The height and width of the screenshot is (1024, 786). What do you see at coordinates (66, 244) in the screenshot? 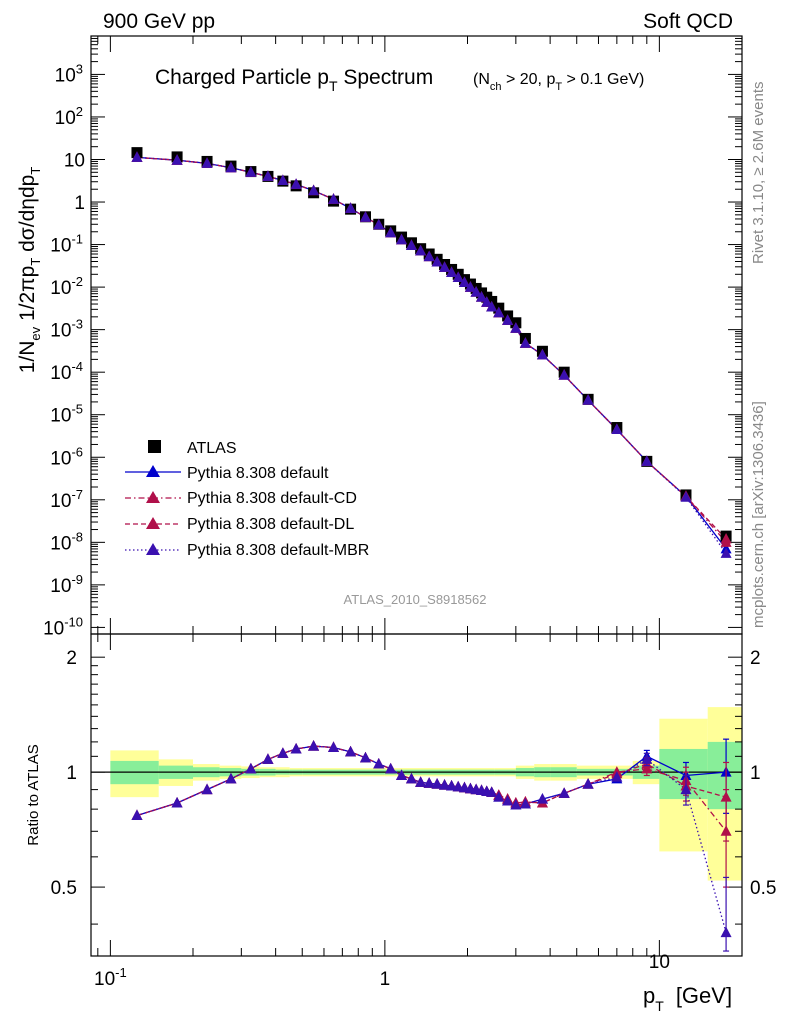
I see `y-tick-label: 10⁻¹` at bounding box center [66, 244].